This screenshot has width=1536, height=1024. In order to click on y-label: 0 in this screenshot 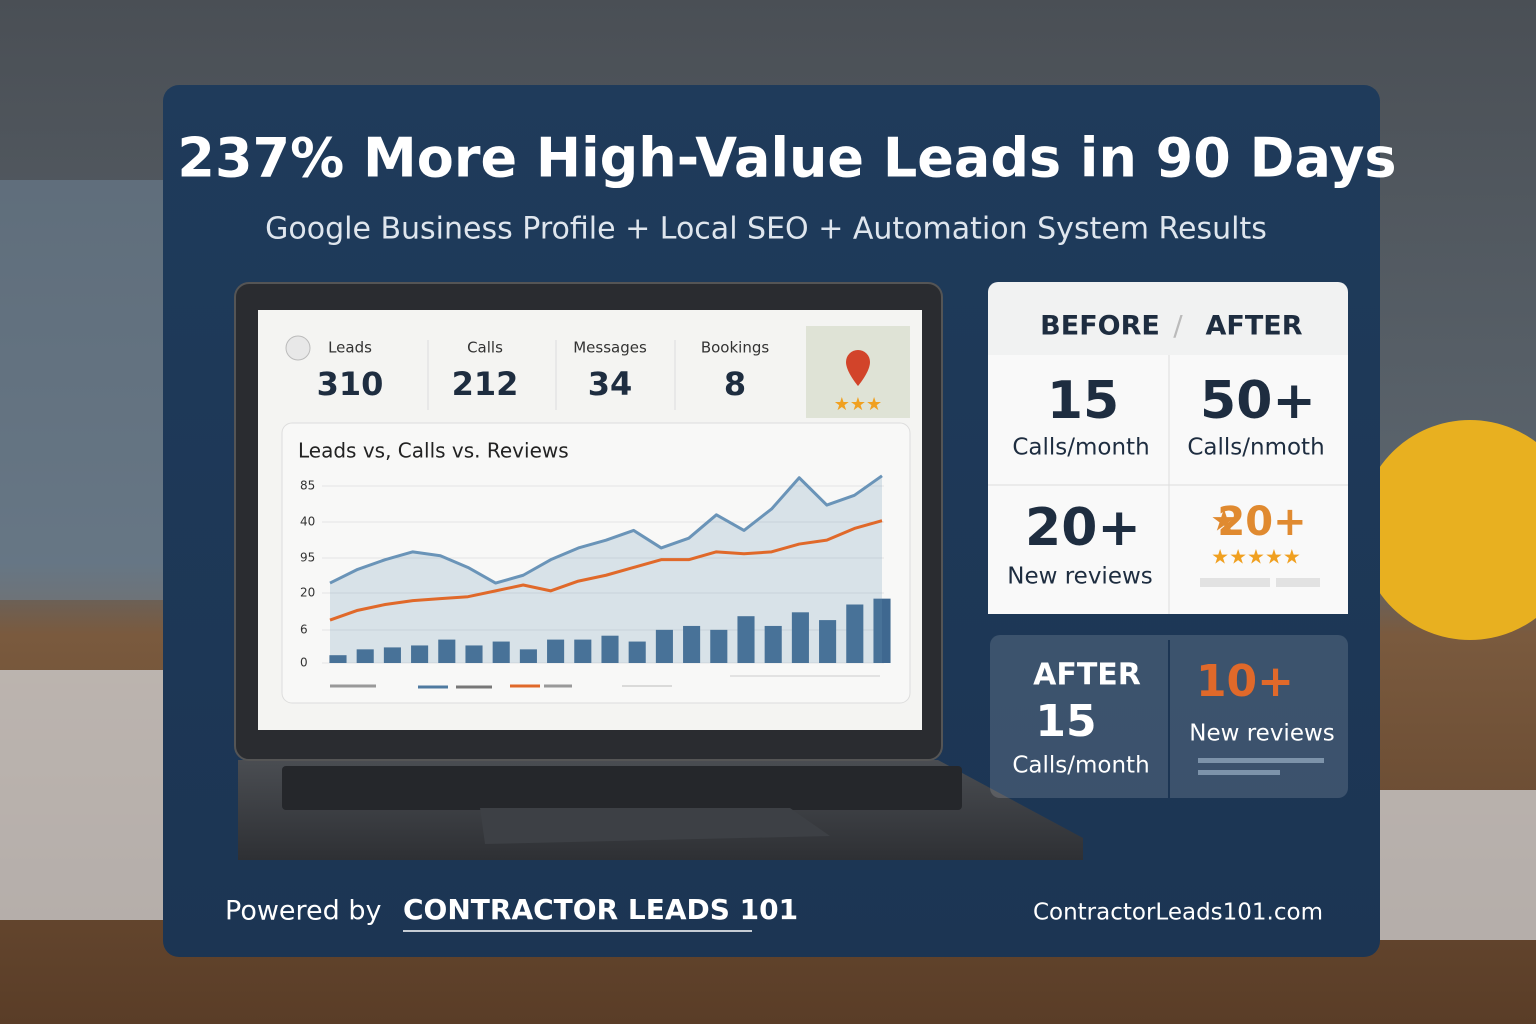, I will do `click(304, 663)`.